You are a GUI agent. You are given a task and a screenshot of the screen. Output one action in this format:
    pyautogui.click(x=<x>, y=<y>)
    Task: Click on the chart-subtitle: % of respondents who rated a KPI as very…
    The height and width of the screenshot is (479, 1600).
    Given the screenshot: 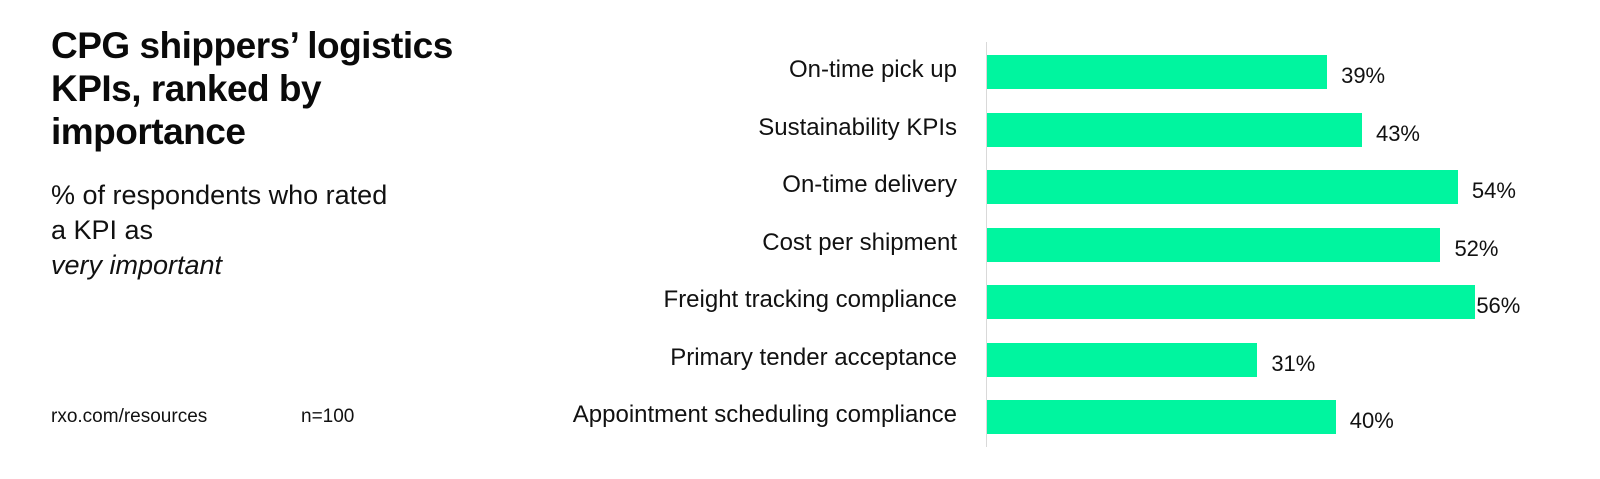 What is the action you would take?
    pyautogui.click(x=221, y=230)
    